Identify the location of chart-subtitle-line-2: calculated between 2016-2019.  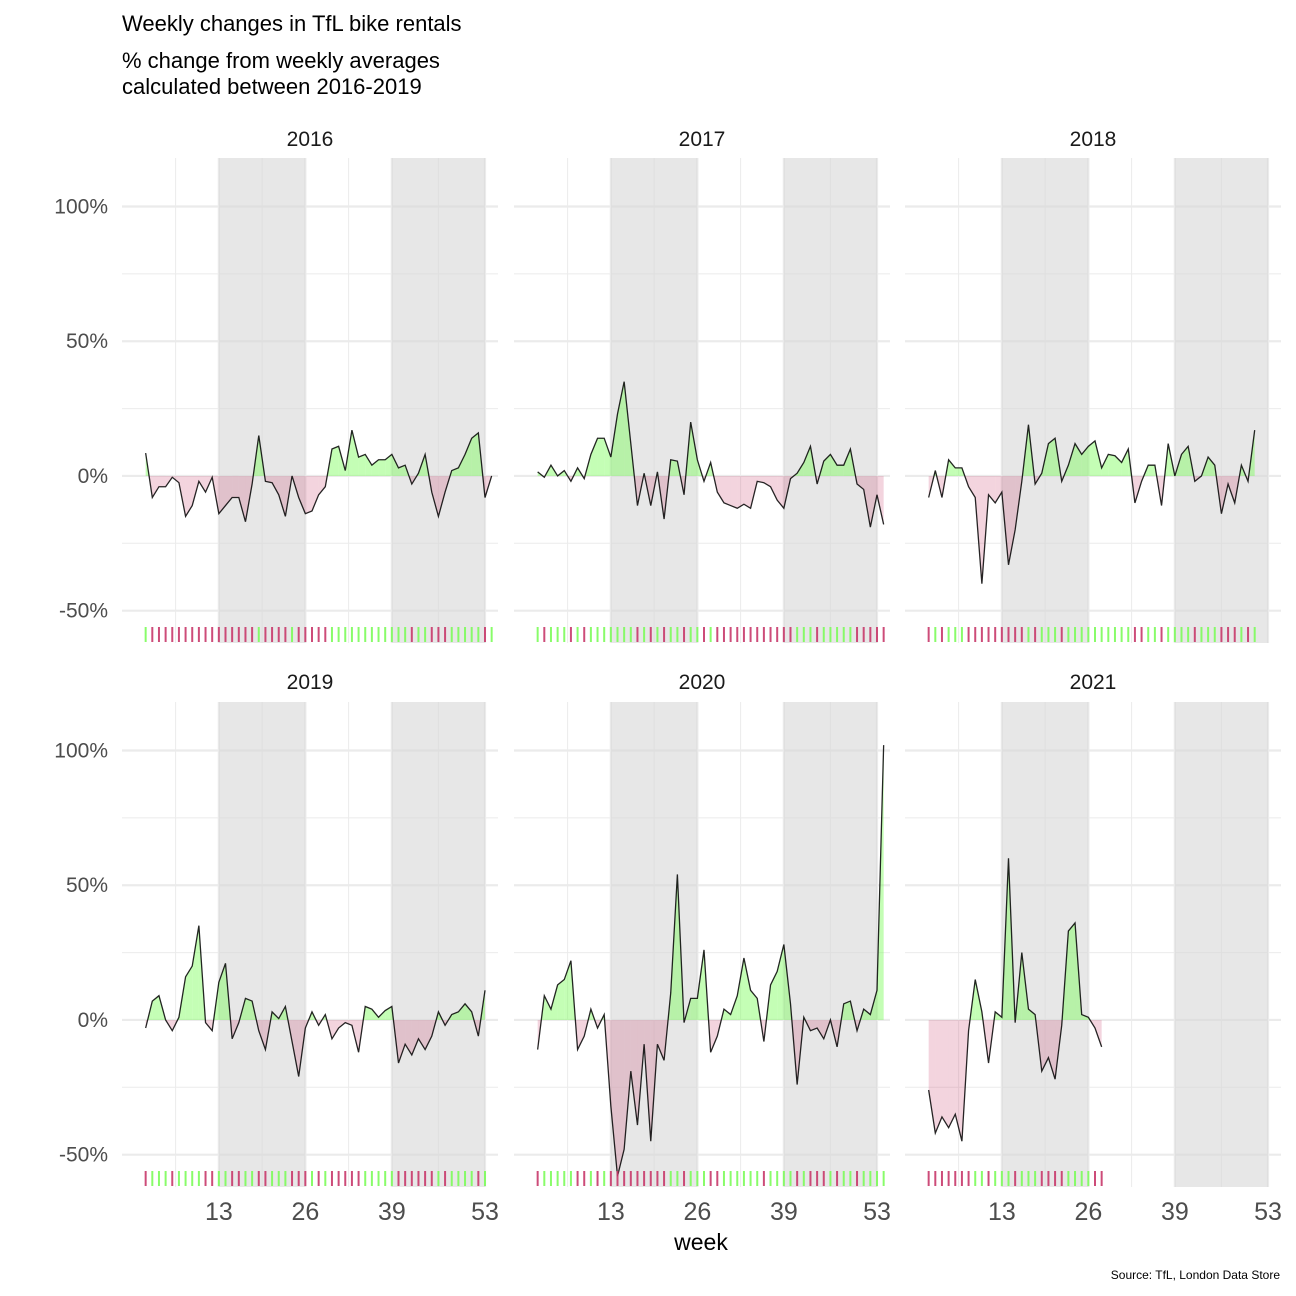
(272, 86).